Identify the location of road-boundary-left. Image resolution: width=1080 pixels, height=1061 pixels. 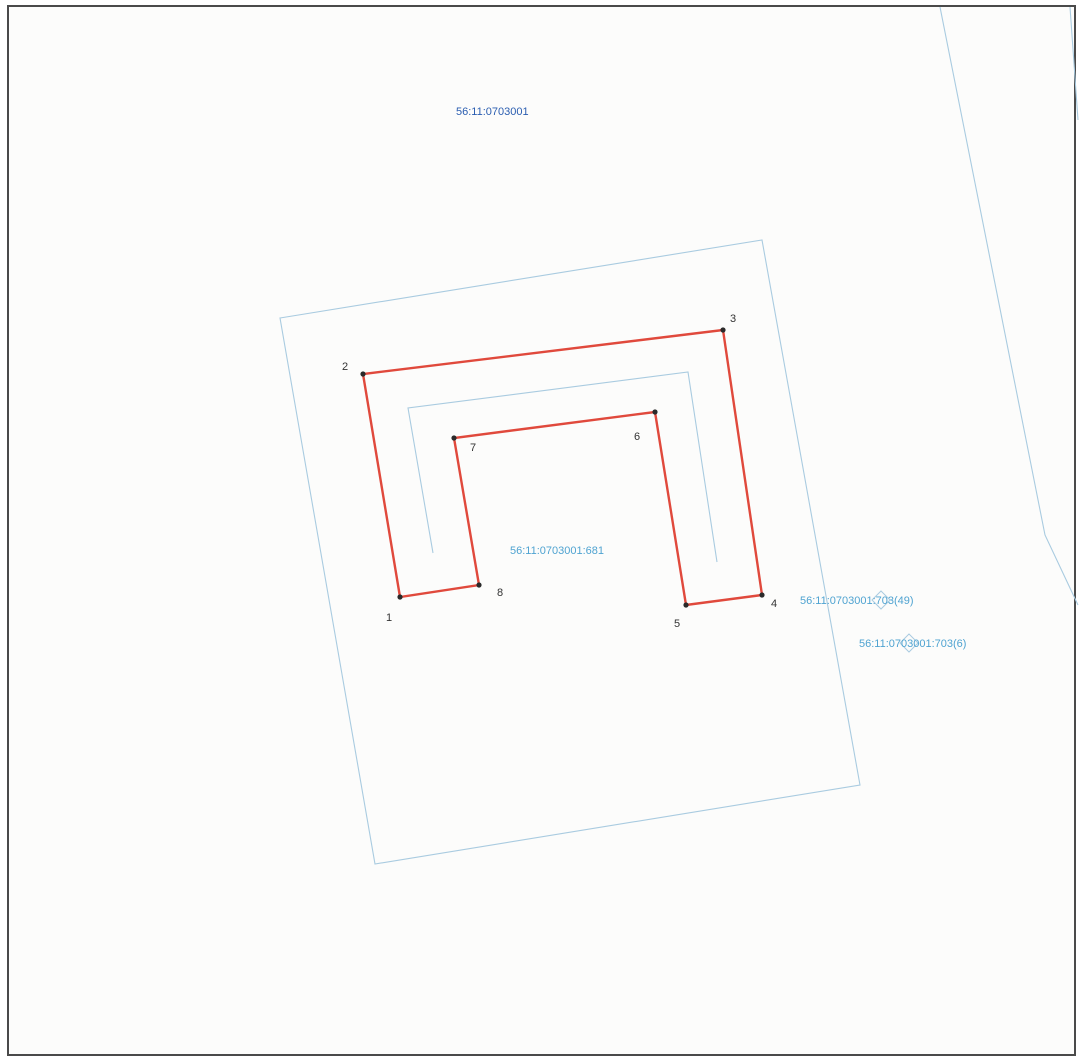
(1009, 306).